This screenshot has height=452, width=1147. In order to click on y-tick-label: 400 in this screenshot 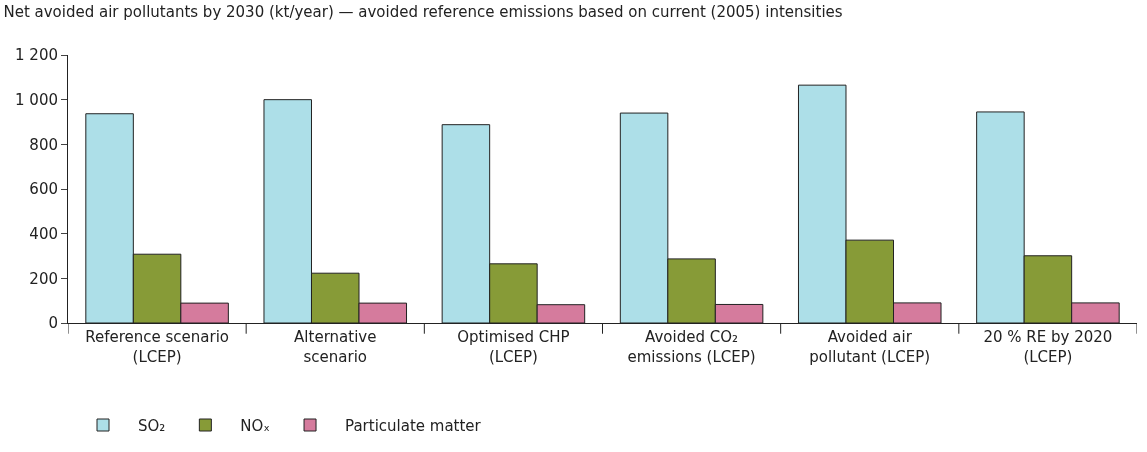, I will do `click(43, 233)`.